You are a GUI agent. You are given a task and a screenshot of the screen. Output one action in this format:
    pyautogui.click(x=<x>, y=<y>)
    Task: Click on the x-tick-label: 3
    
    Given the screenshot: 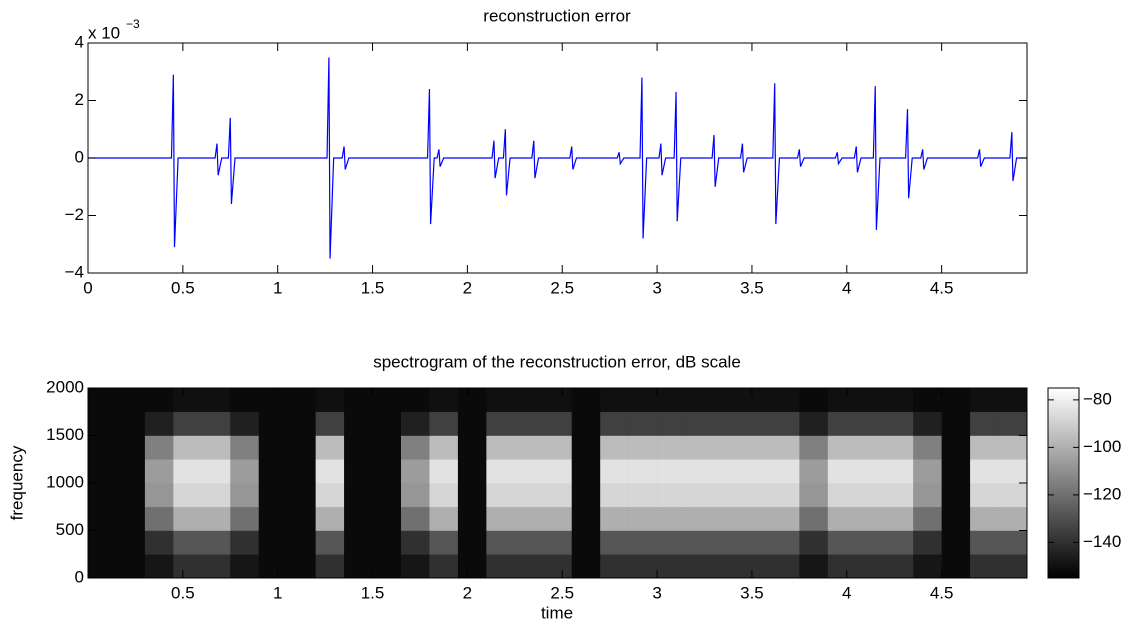 What is the action you would take?
    pyautogui.click(x=656, y=592)
    